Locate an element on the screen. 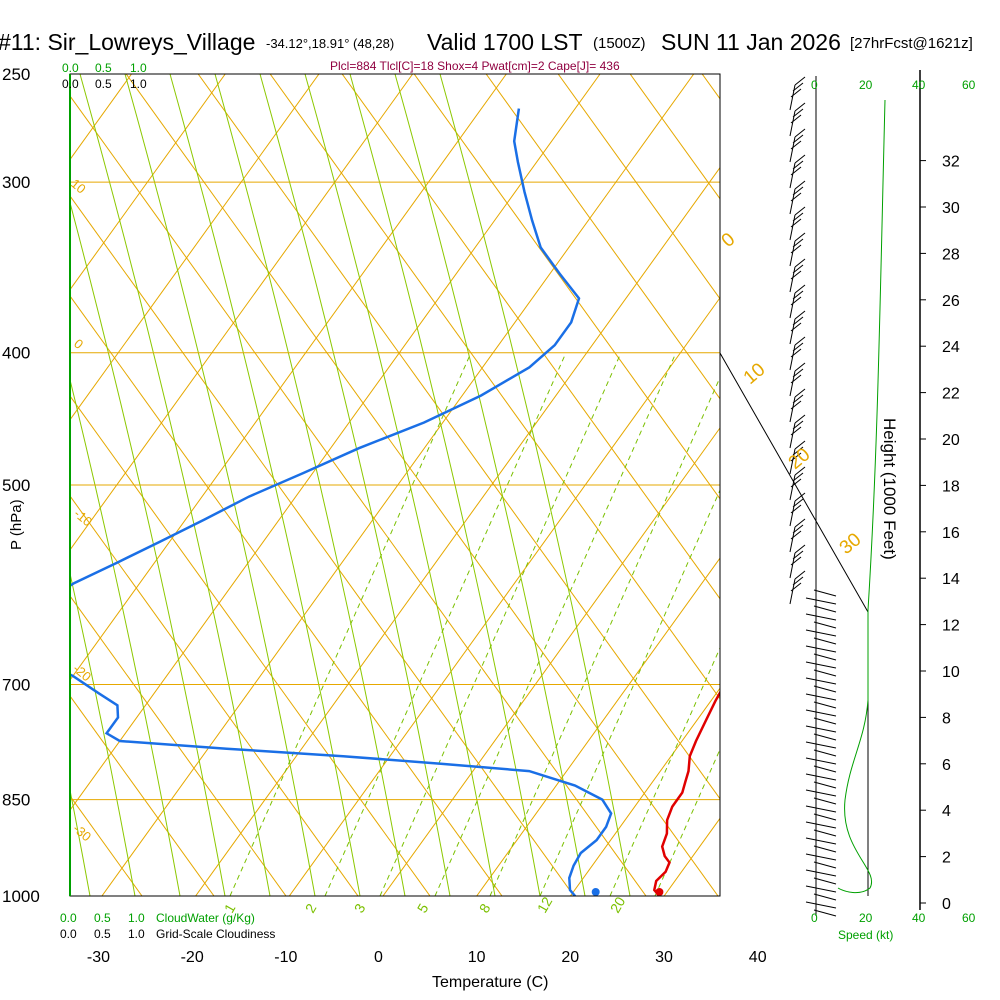  height-tick-label: 30 is located at coordinates (951, 208).